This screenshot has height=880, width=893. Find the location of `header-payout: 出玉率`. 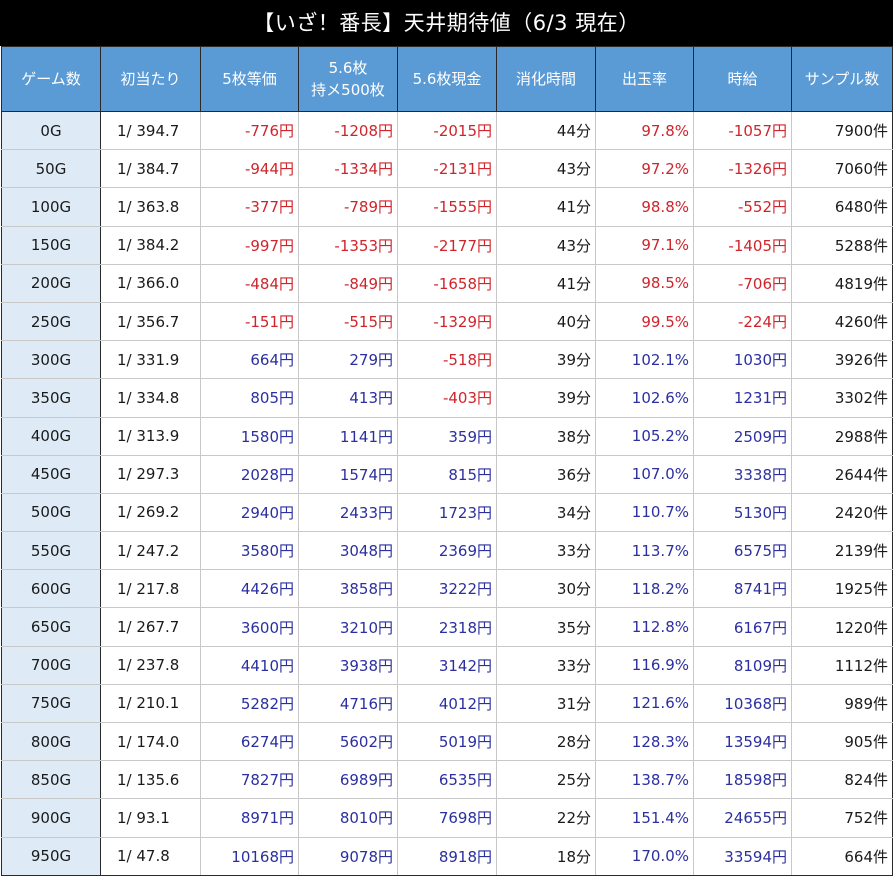

header-payout: 出玉率 is located at coordinates (644, 79).